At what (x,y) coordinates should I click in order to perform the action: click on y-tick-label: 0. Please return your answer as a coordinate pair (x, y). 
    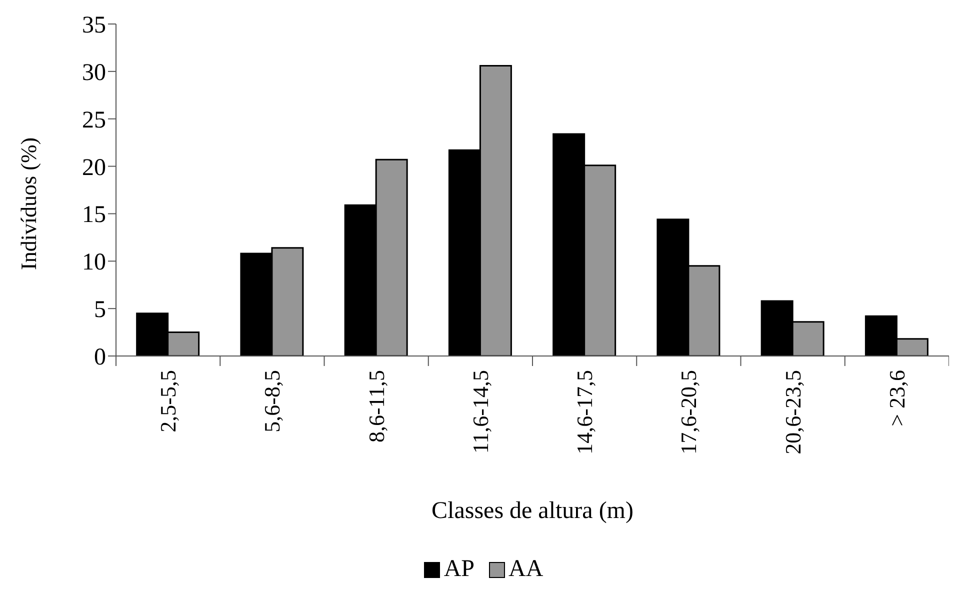
    Looking at the image, I should click on (100, 357).